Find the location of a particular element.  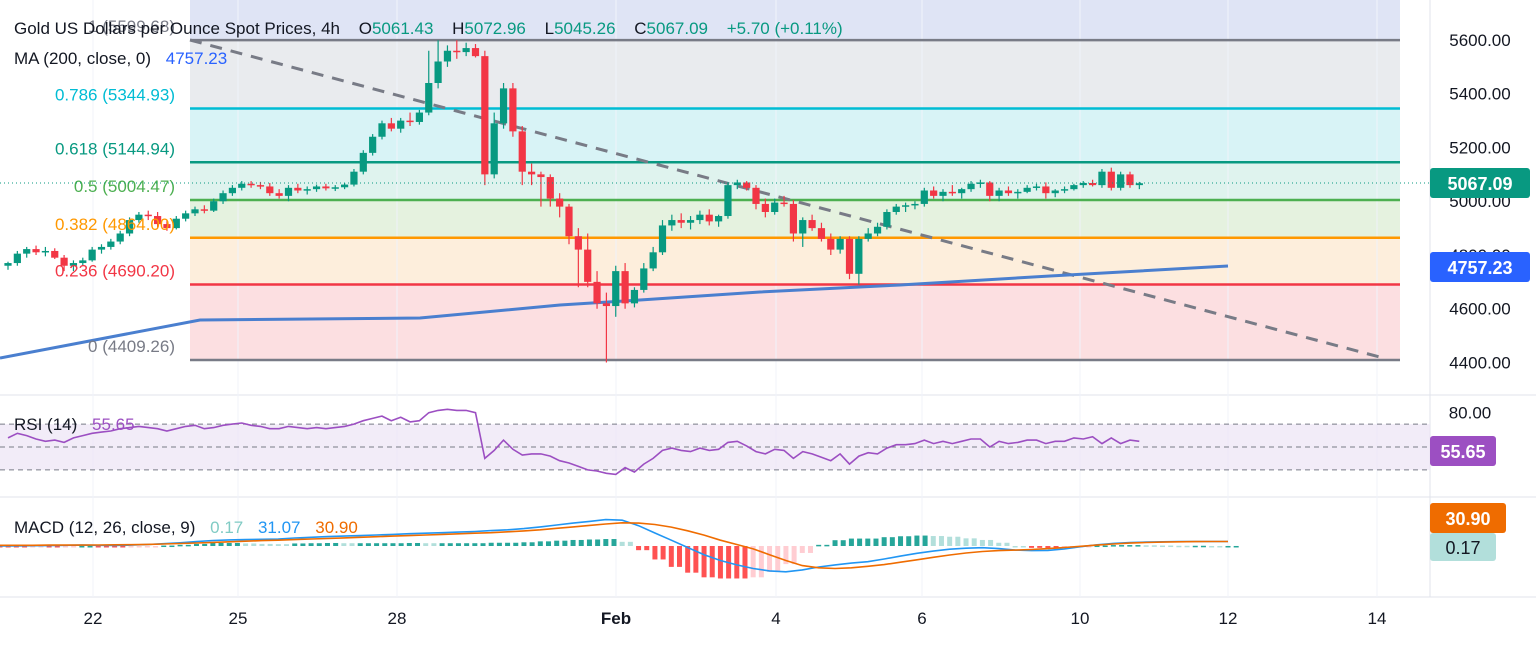

svg-text: 5067.09 is located at coordinates (1479, 184).